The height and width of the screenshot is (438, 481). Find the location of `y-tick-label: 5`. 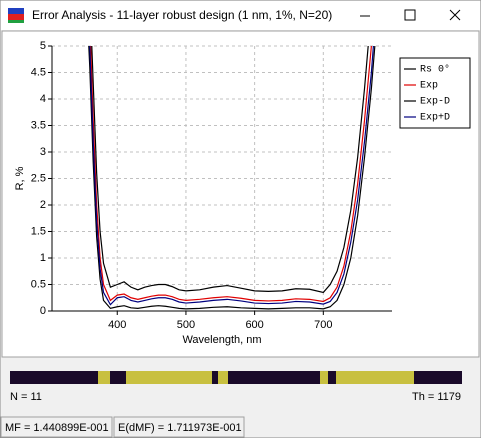

y-tick-label: 5 is located at coordinates (43, 46).